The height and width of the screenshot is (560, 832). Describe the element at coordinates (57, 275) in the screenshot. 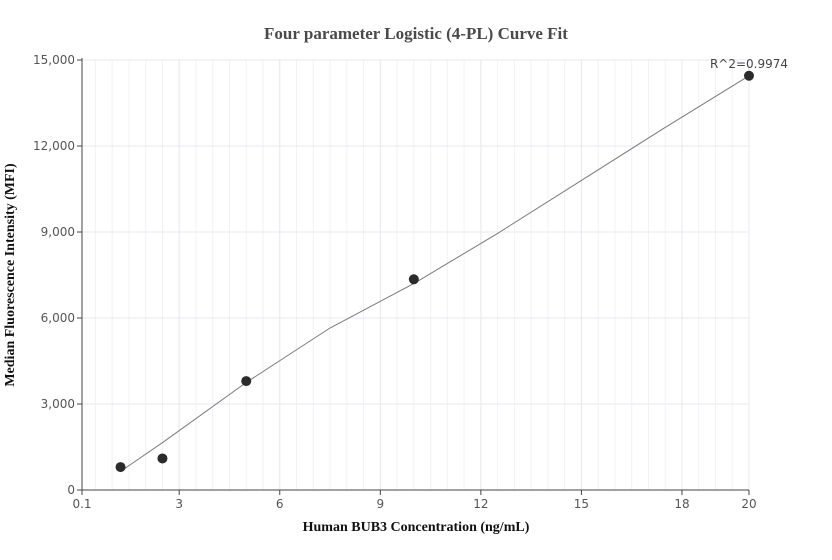

I see `y-ticks: 0 3,000 6,000 9,000 12,000 15,000` at that location.